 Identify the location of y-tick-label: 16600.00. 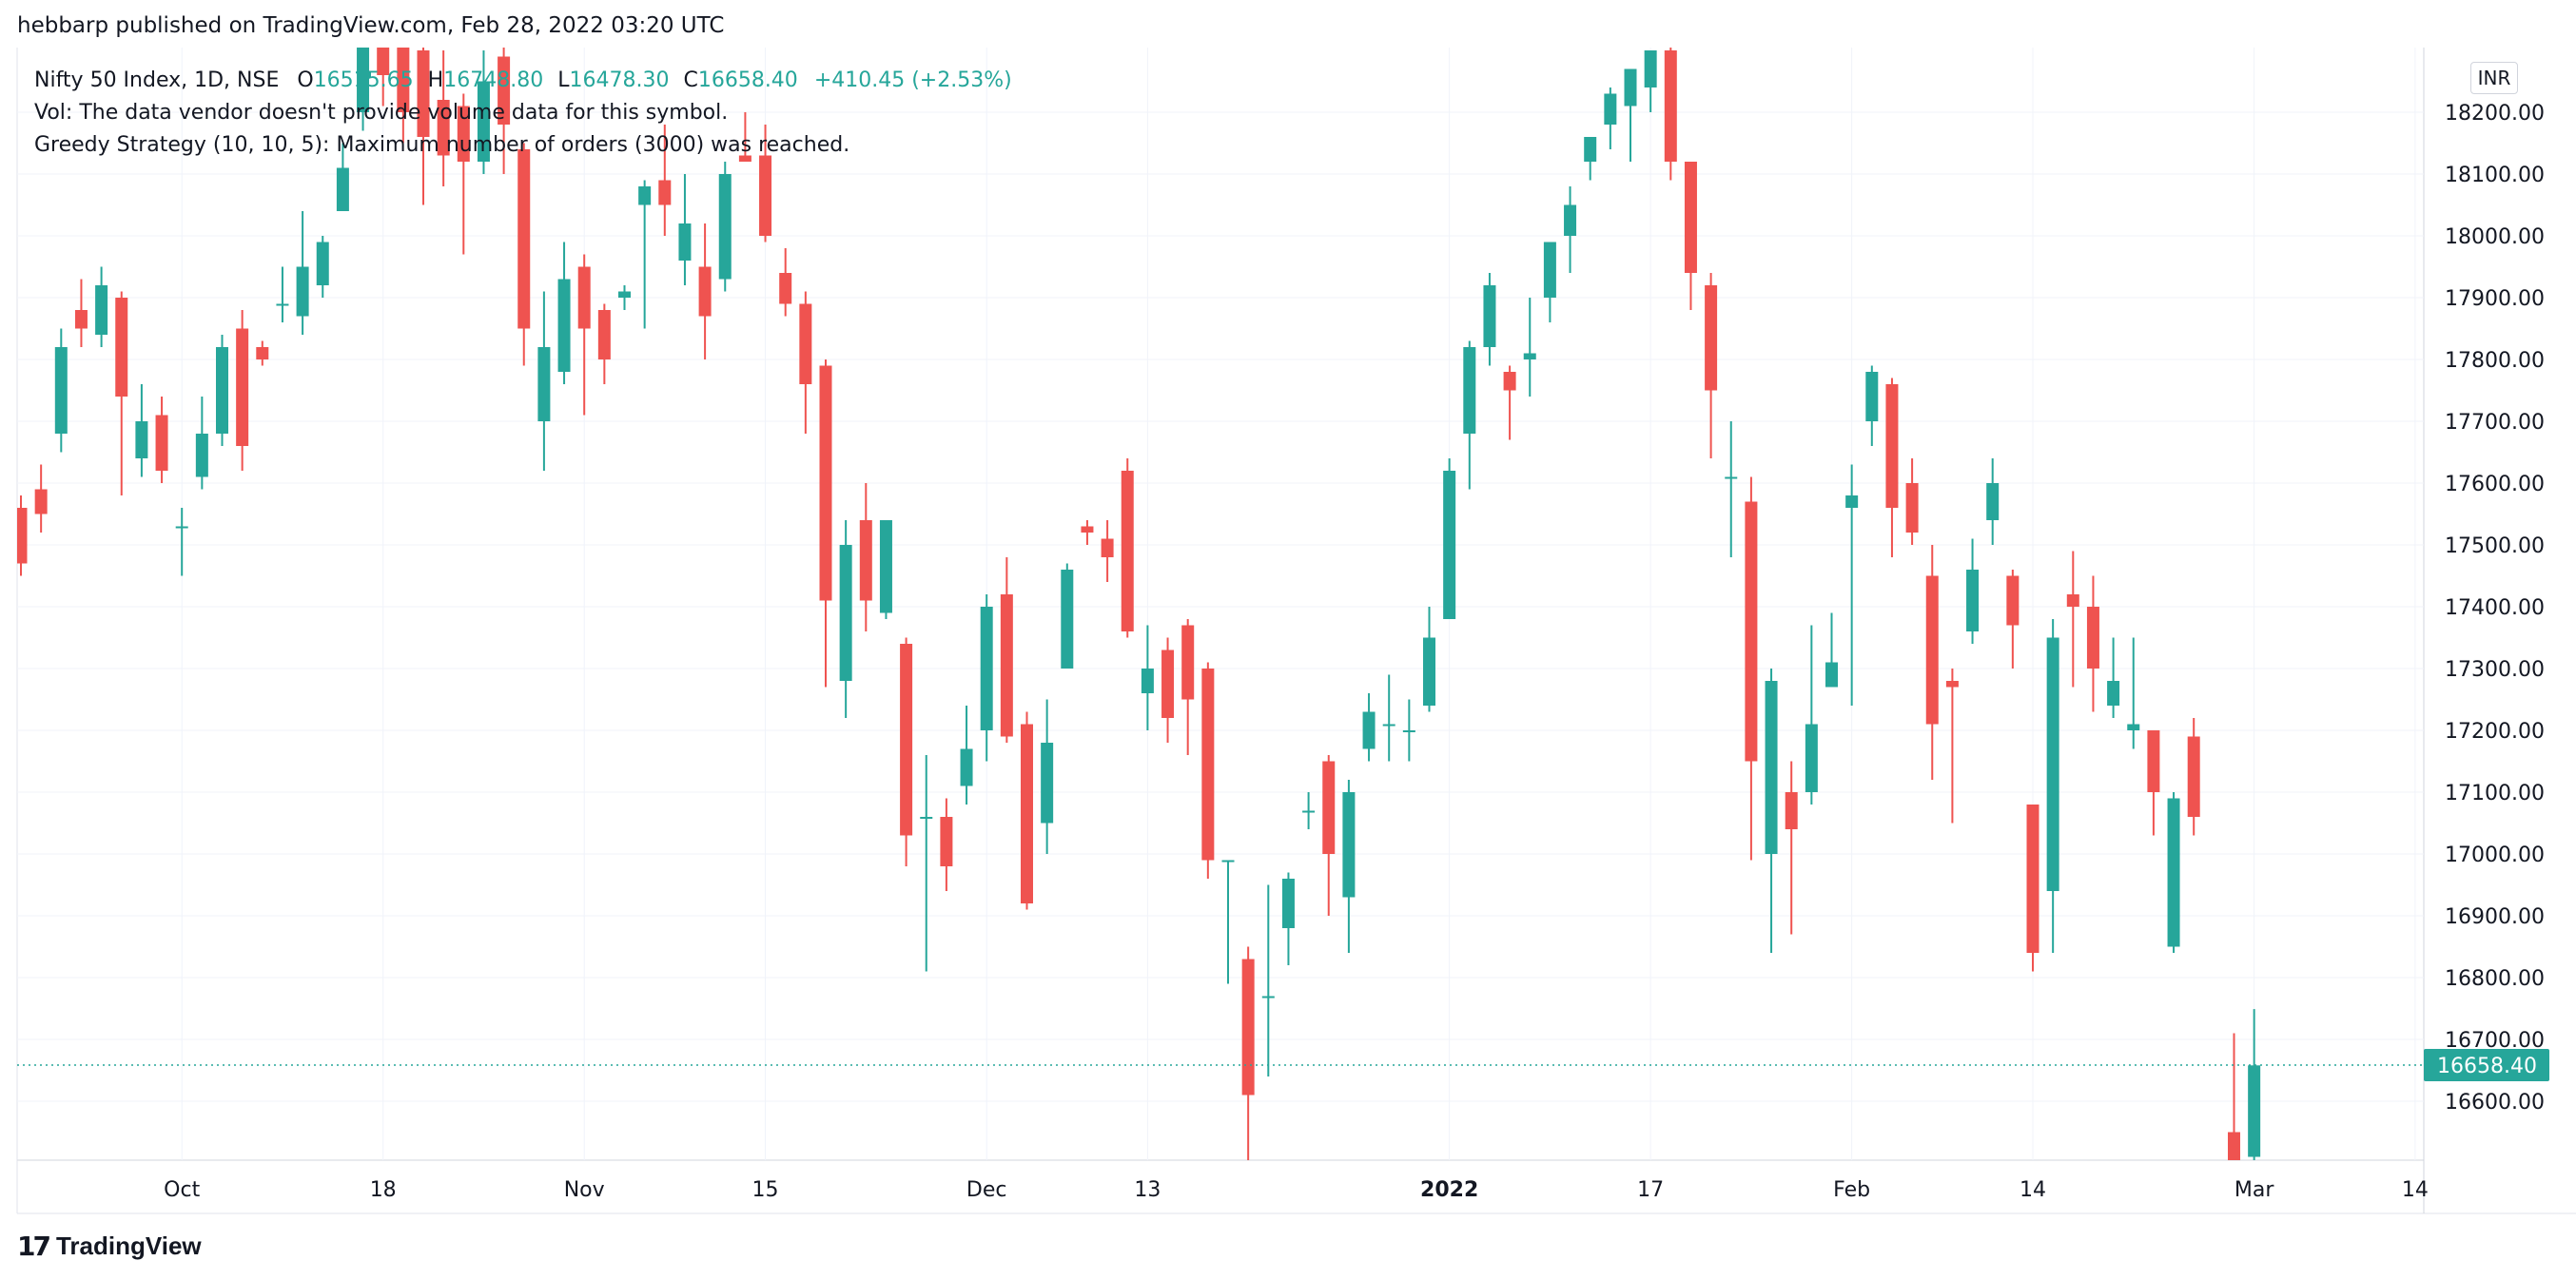
(2495, 1103).